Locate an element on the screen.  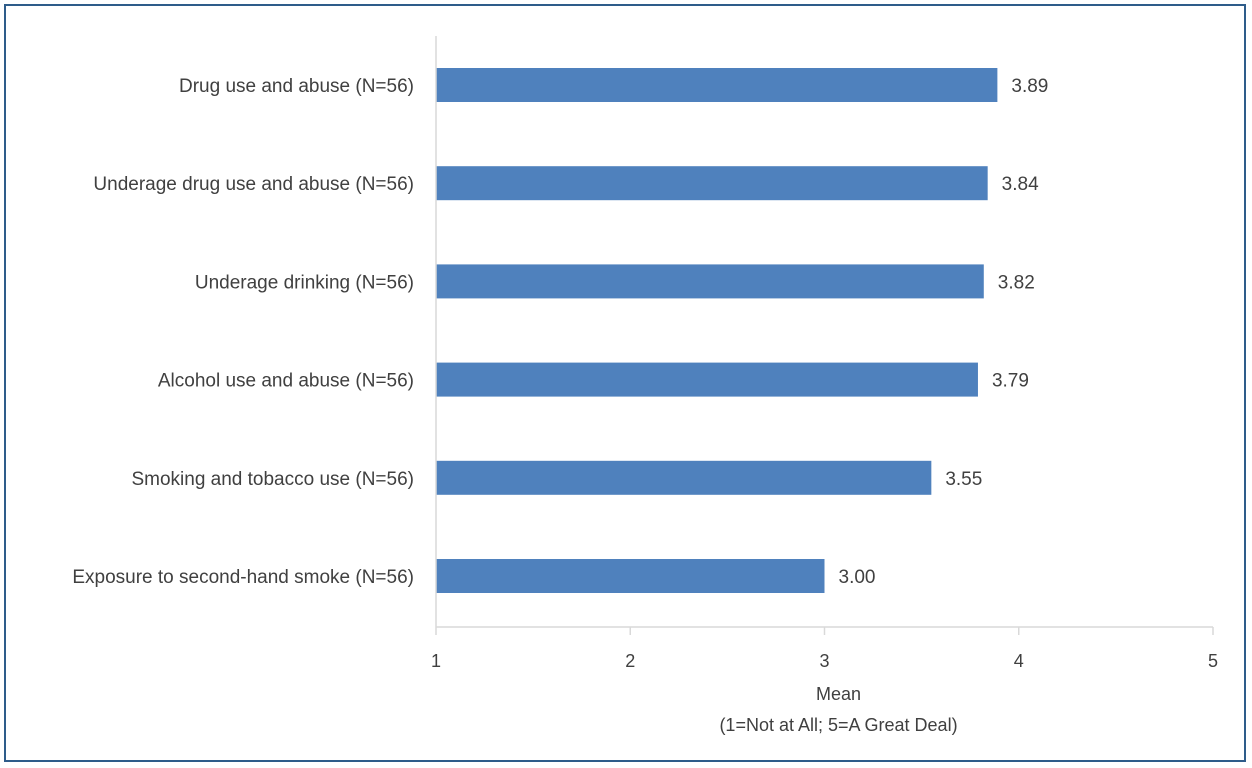
x-axis-subtitle: (1=Not at All; 5=A Great Deal) is located at coordinates (838, 725).